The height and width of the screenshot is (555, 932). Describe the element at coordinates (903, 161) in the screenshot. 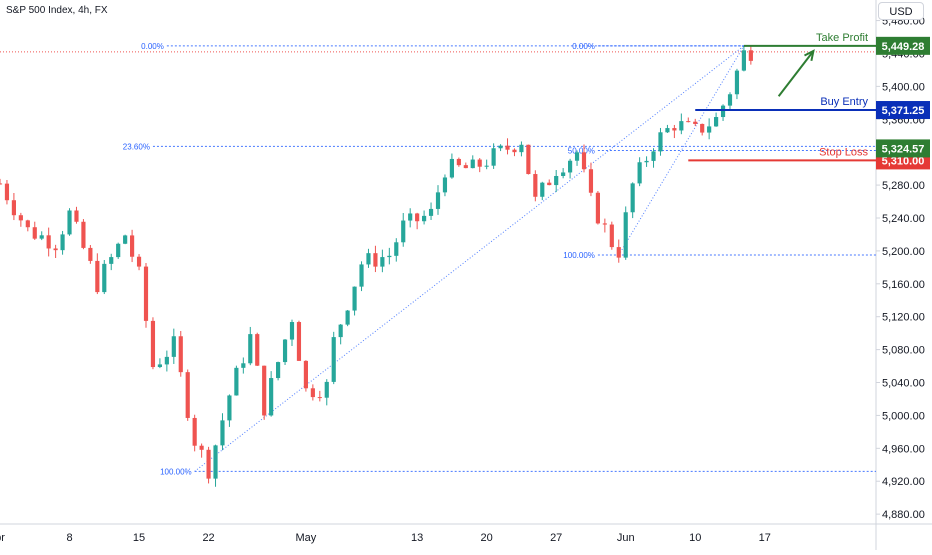

I see `price-tag-label: 5,310.00` at that location.